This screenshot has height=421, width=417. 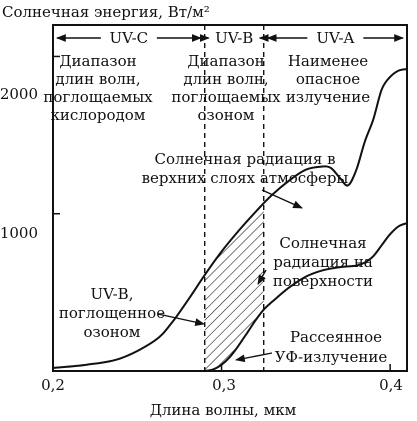 What do you see at coordinates (129, 38) in the screenshot?
I see `region-name-uvc: UV-C` at bounding box center [129, 38].